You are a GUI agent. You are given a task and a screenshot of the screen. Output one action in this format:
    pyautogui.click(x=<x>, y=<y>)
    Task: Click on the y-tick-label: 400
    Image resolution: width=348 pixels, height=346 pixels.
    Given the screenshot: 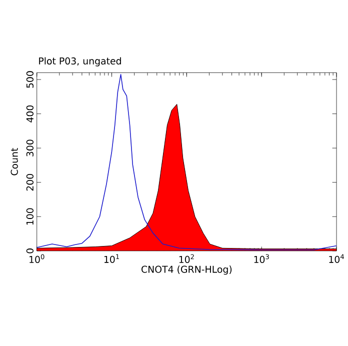 What is the action you would take?
    pyautogui.click(x=30, y=113)
    